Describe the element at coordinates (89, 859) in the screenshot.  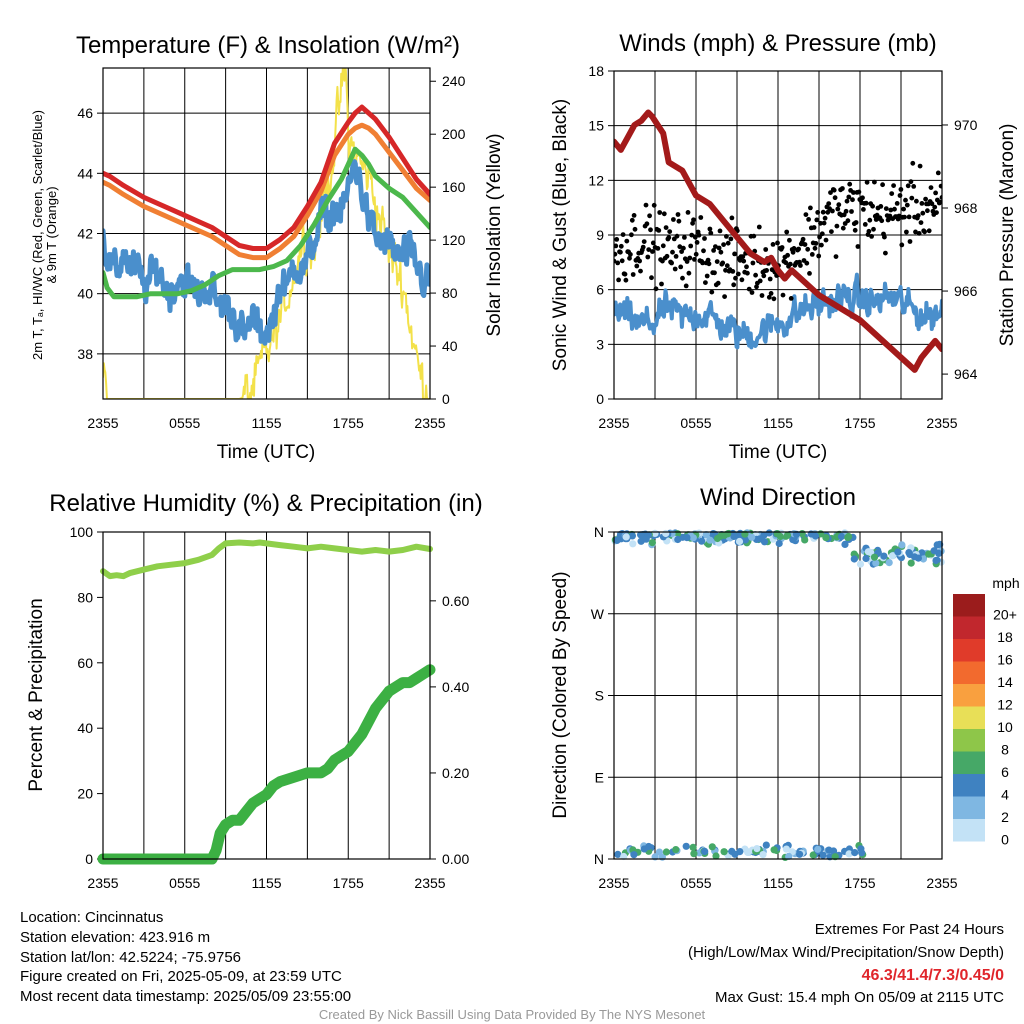
I see `y-tick-label: 0` at that location.